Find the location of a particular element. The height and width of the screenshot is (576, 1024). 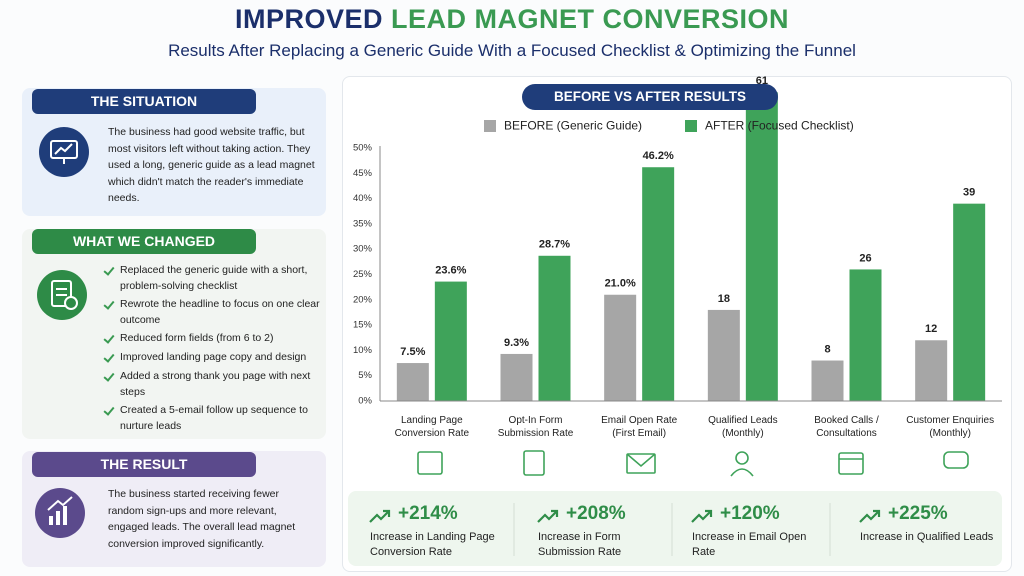

stat-value: +214% is located at coordinates (428, 513).